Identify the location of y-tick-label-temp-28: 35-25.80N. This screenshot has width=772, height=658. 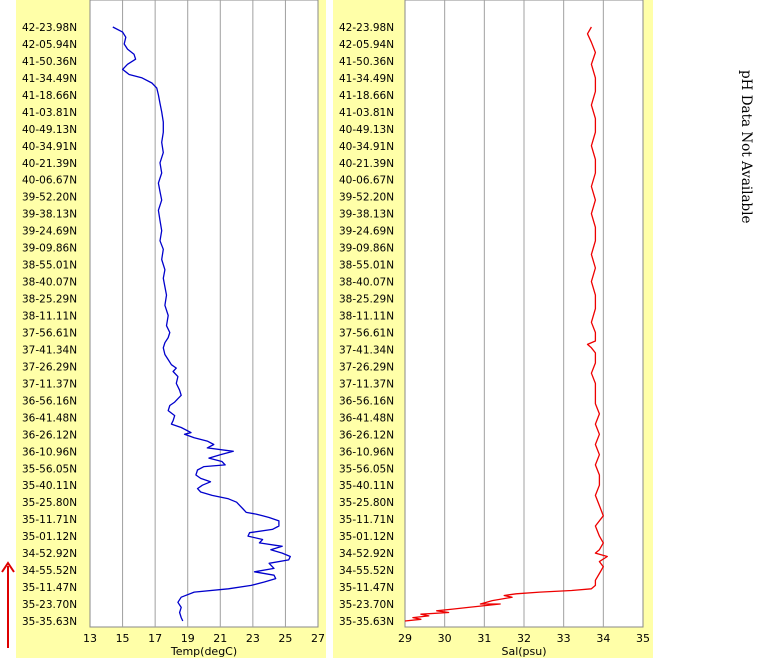
(49, 503).